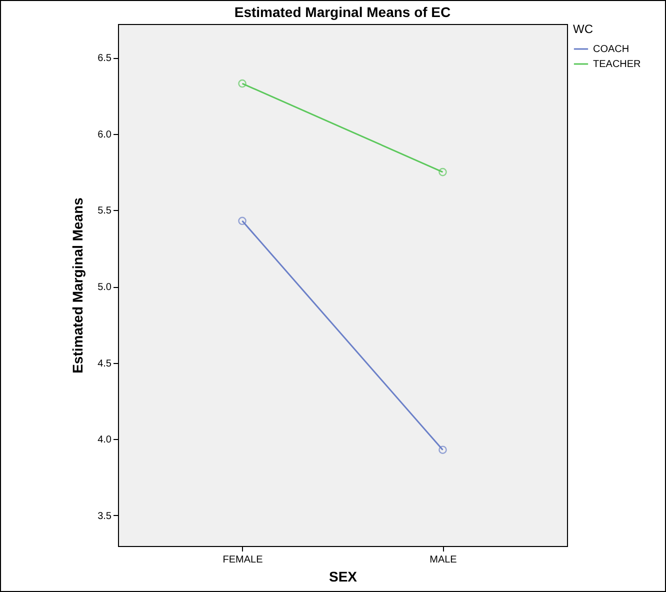 This screenshot has height=592, width=666. What do you see at coordinates (105, 134) in the screenshot?
I see `y-tick-label: 6.0` at bounding box center [105, 134].